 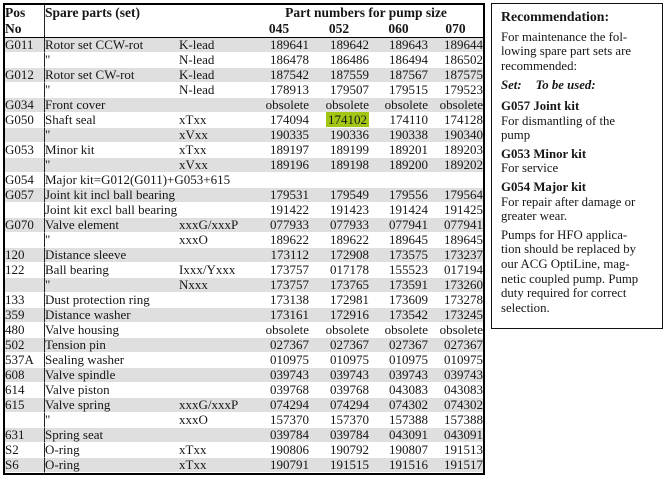 What do you see at coordinates (398, 120) in the screenshot?
I see `part-number-cell-060: 174110` at bounding box center [398, 120].